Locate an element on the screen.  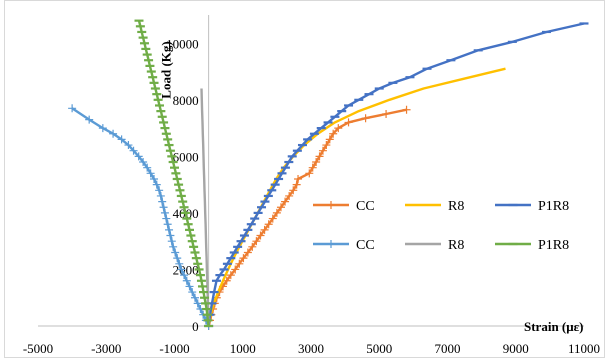
y-axis-title: Load (Kg) is located at coordinates (166, 69).